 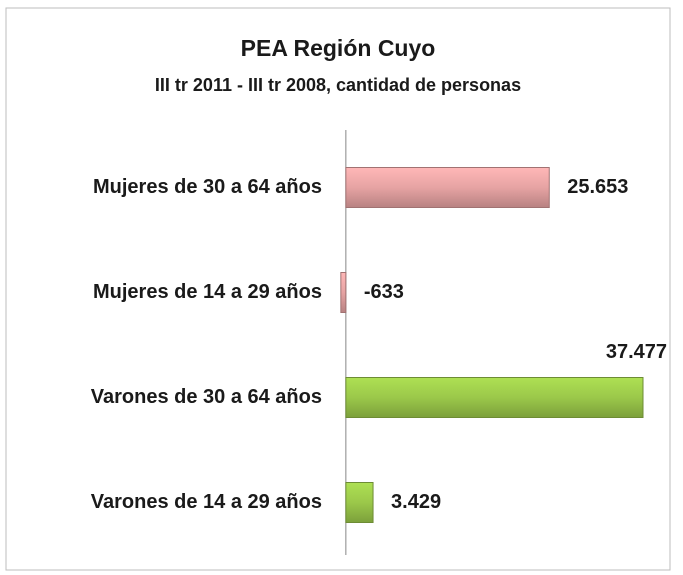 What do you see at coordinates (206, 502) in the screenshot?
I see `y-tick-label: Varones de 14 a 29 años` at bounding box center [206, 502].